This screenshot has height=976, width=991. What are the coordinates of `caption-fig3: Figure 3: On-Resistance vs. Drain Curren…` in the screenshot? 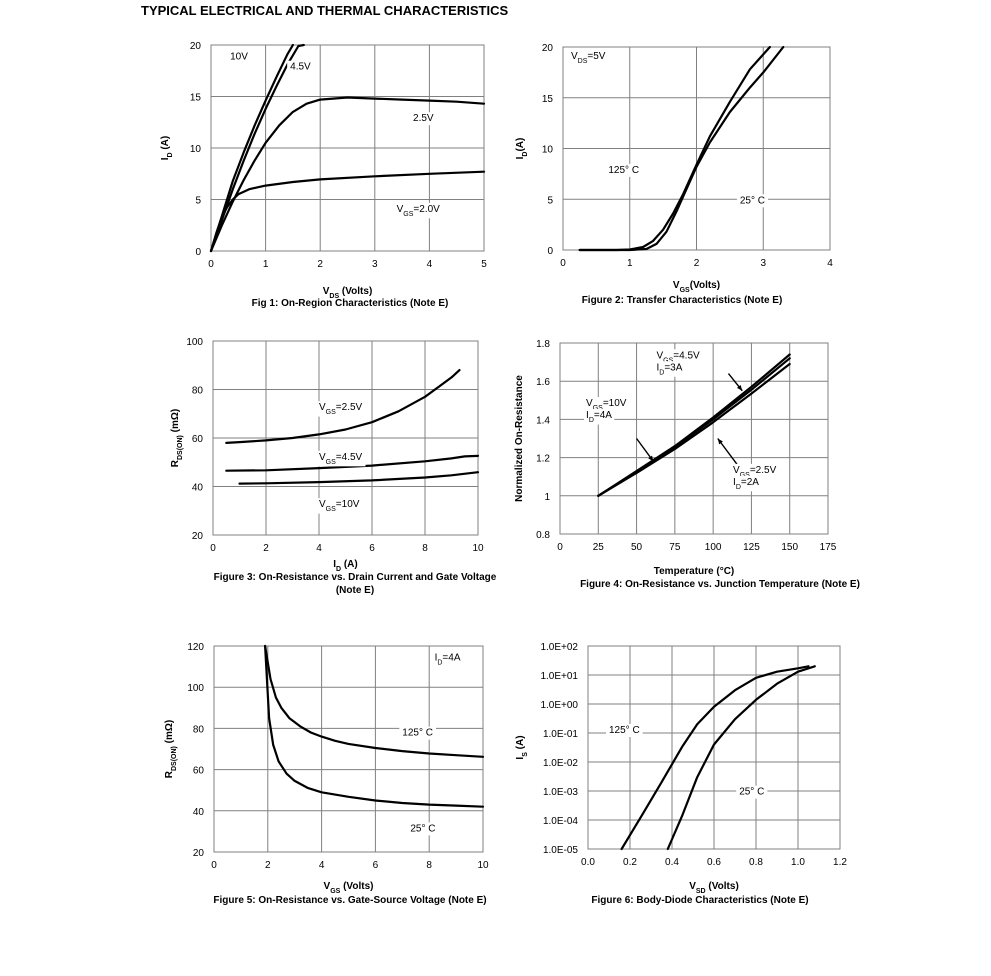 It's located at (355, 584).